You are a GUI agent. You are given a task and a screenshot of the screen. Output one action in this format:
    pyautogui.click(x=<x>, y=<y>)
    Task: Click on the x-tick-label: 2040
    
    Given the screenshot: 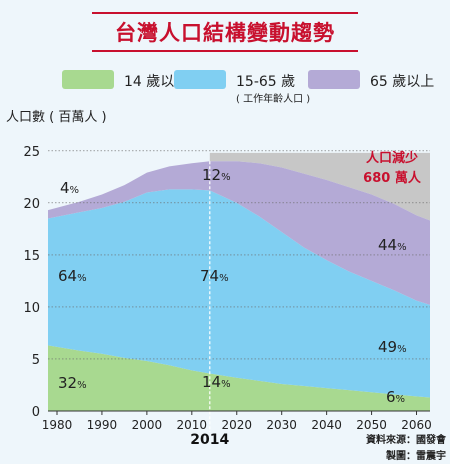 What is the action you would take?
    pyautogui.click(x=326, y=425)
    